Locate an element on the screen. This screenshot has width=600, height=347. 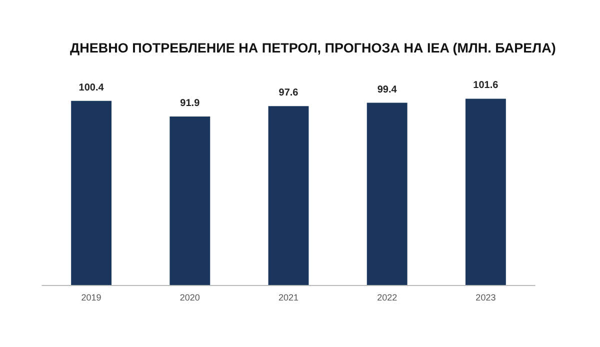
data-label: 99.4 is located at coordinates (387, 90).